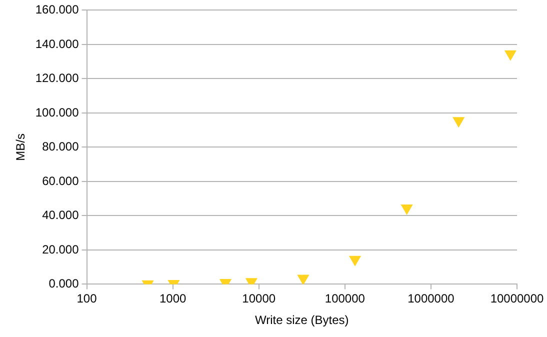 The width and height of the screenshot is (547, 337). Describe the element at coordinates (61, 249) in the screenshot. I see `y-tick-label: 20.000` at that location.